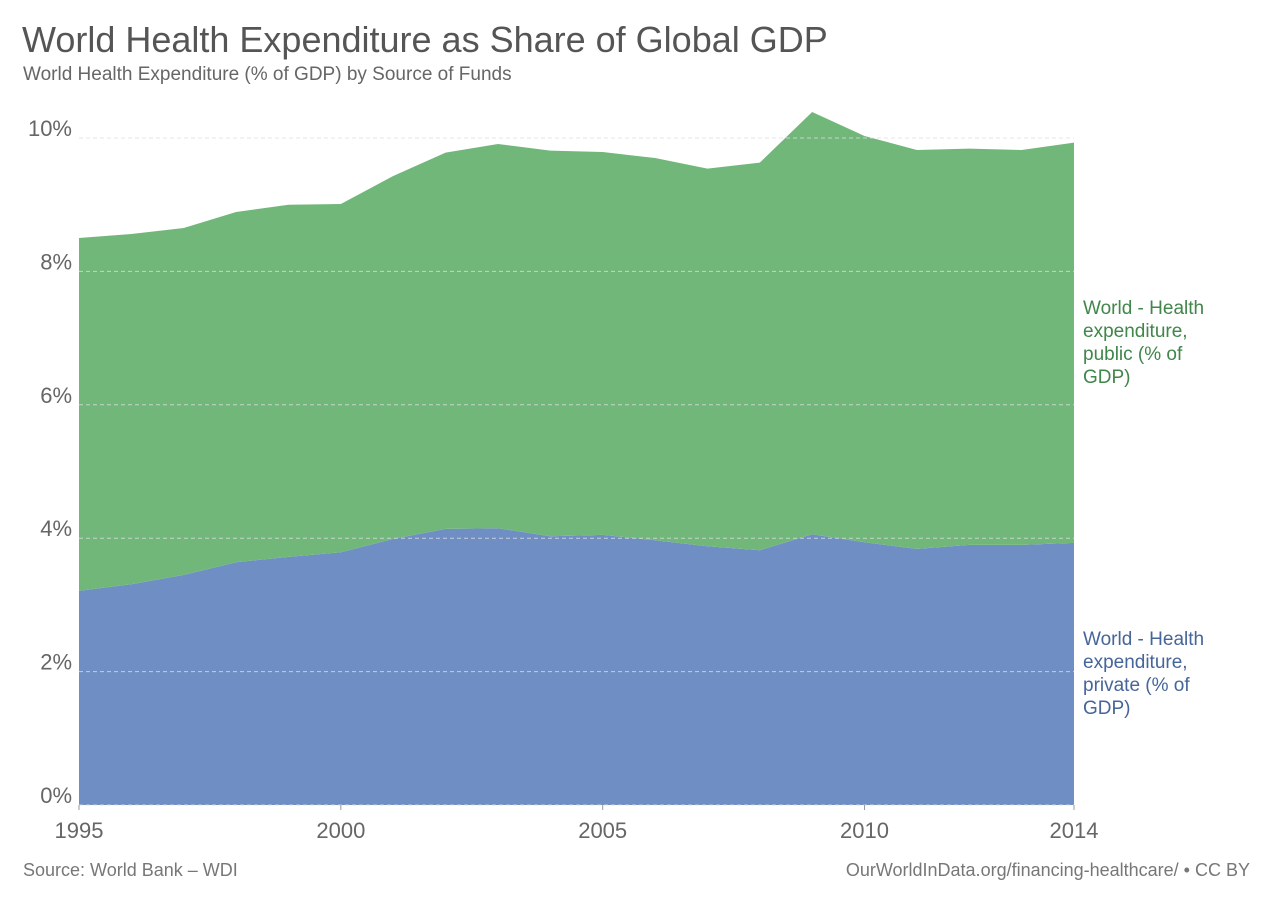 The image size is (1280, 904). I want to click on y-tick-label: 6%, so click(56, 395).